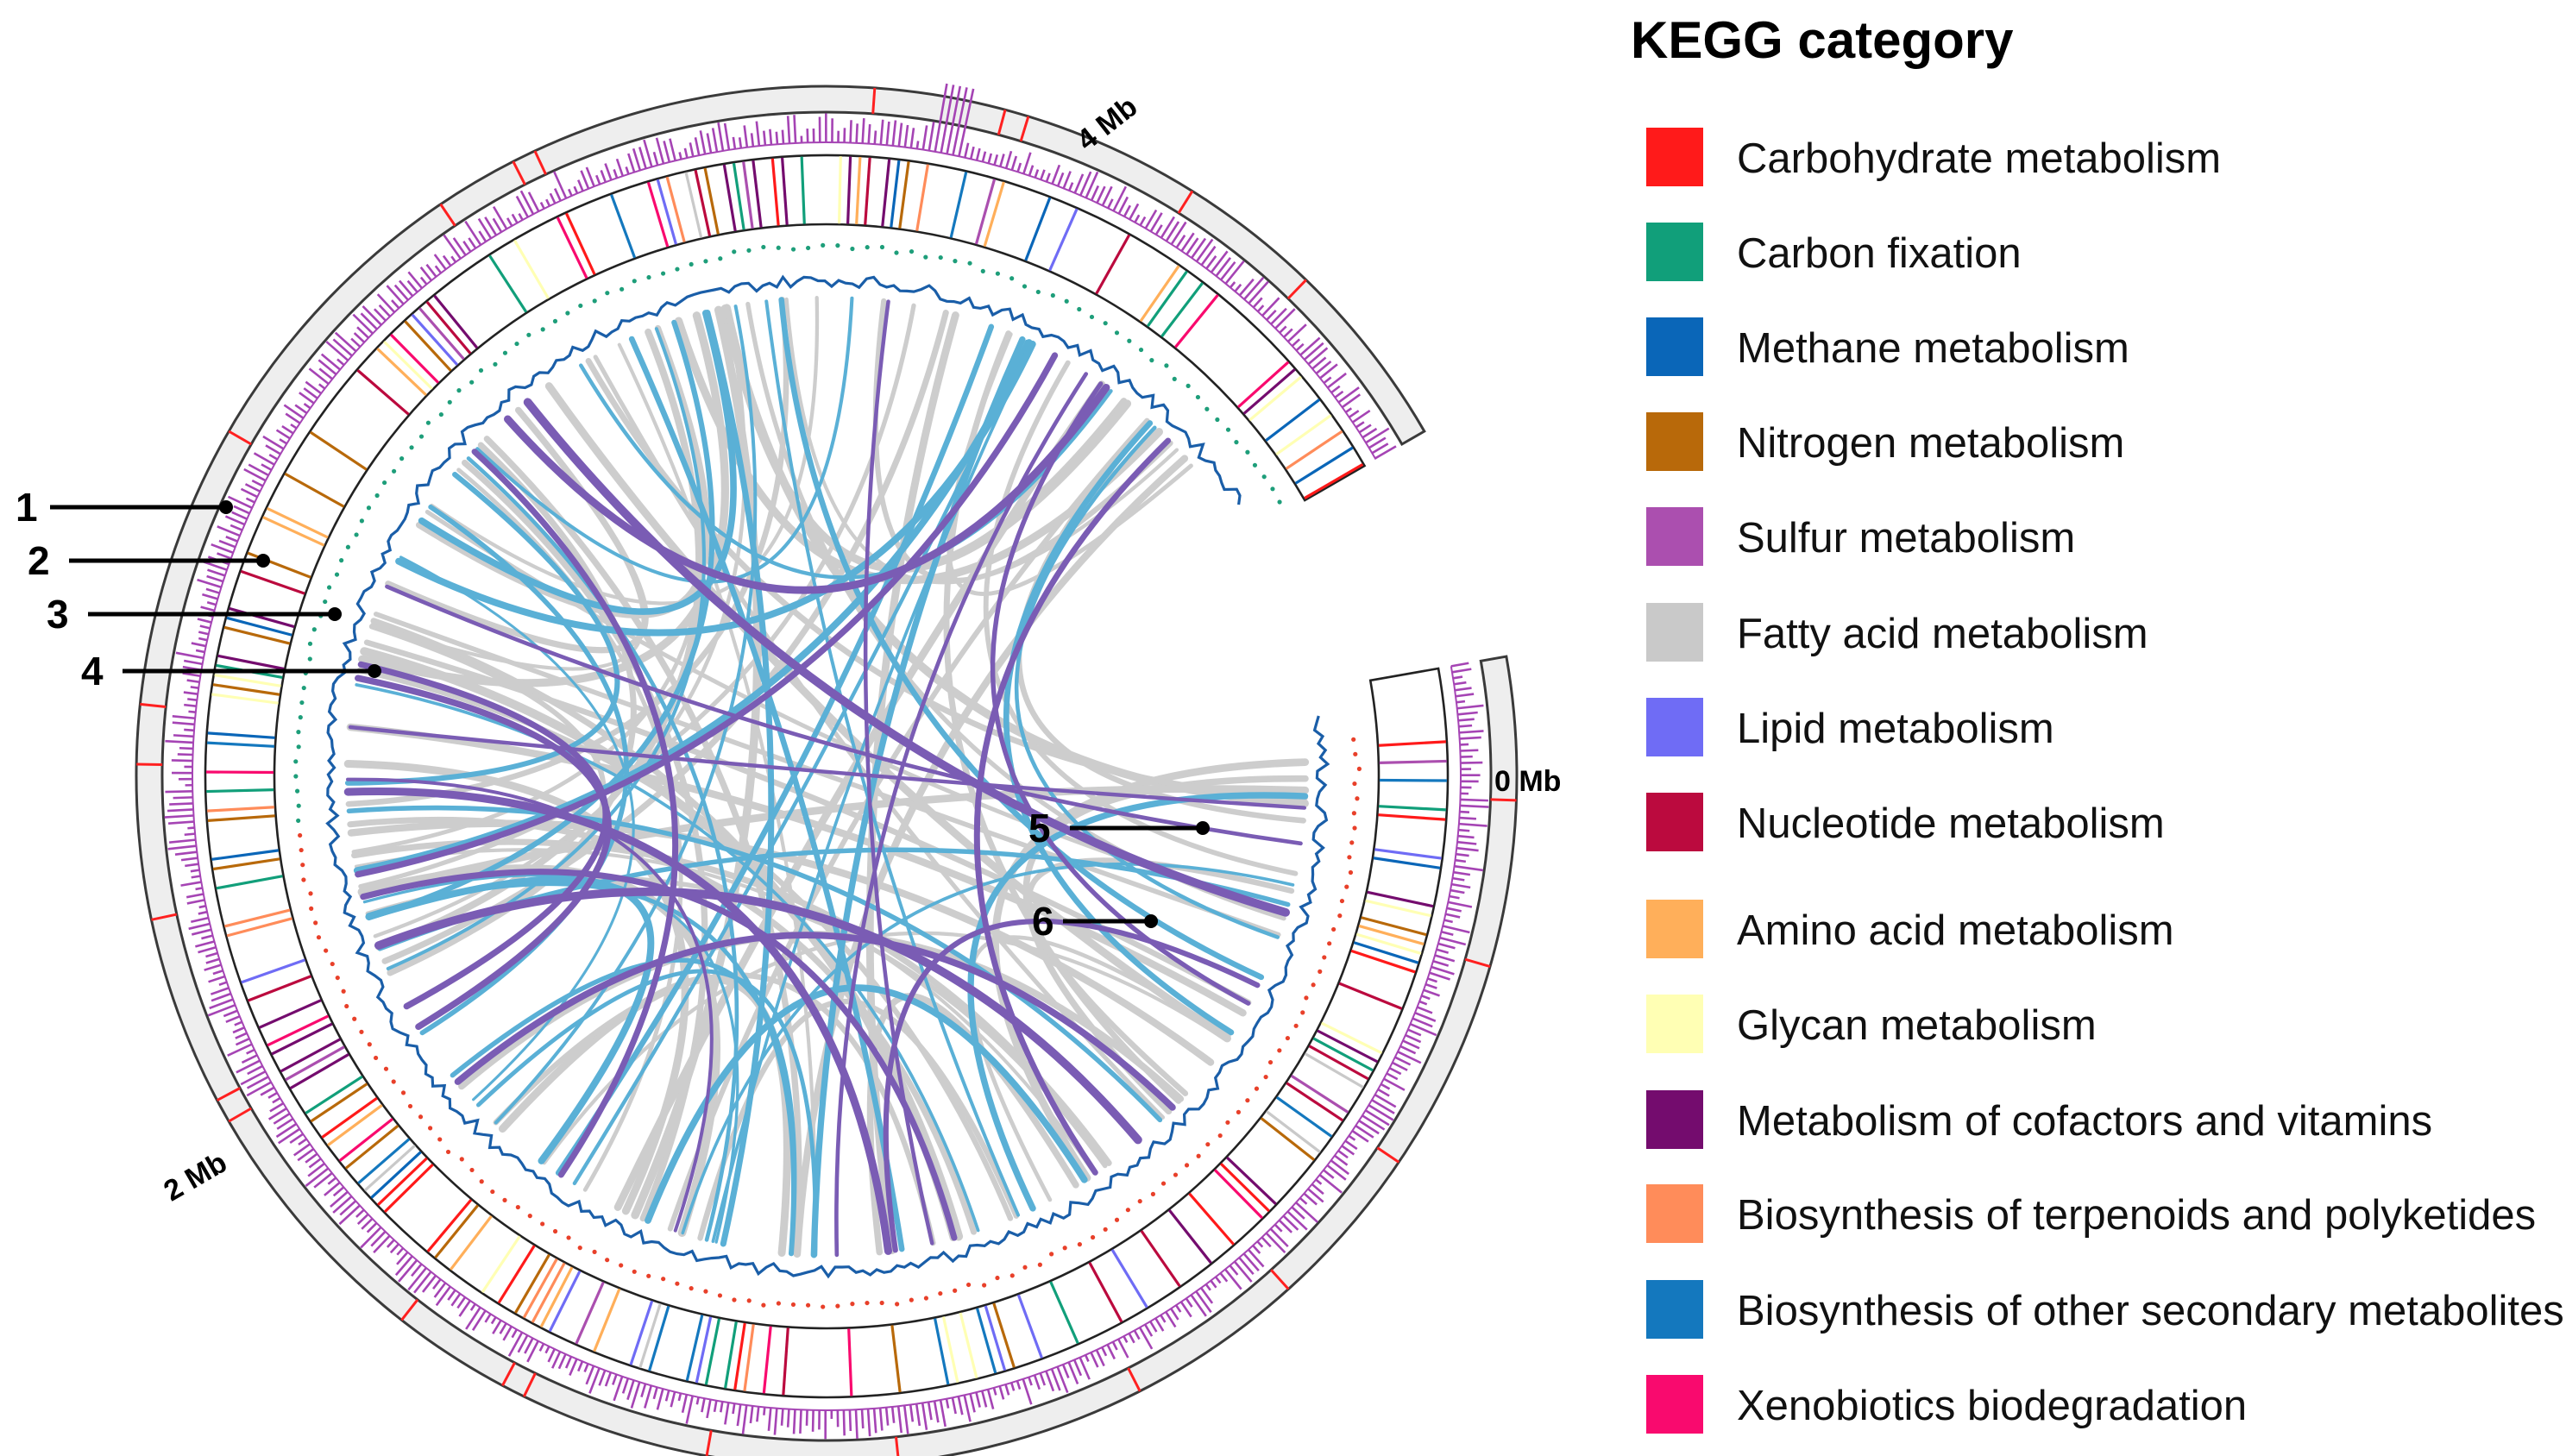 Image resolution: width=2566 pixels, height=1456 pixels. Describe the element at coordinates (2103, 254) in the screenshot. I see `legend-item: Carbon fixation` at that location.